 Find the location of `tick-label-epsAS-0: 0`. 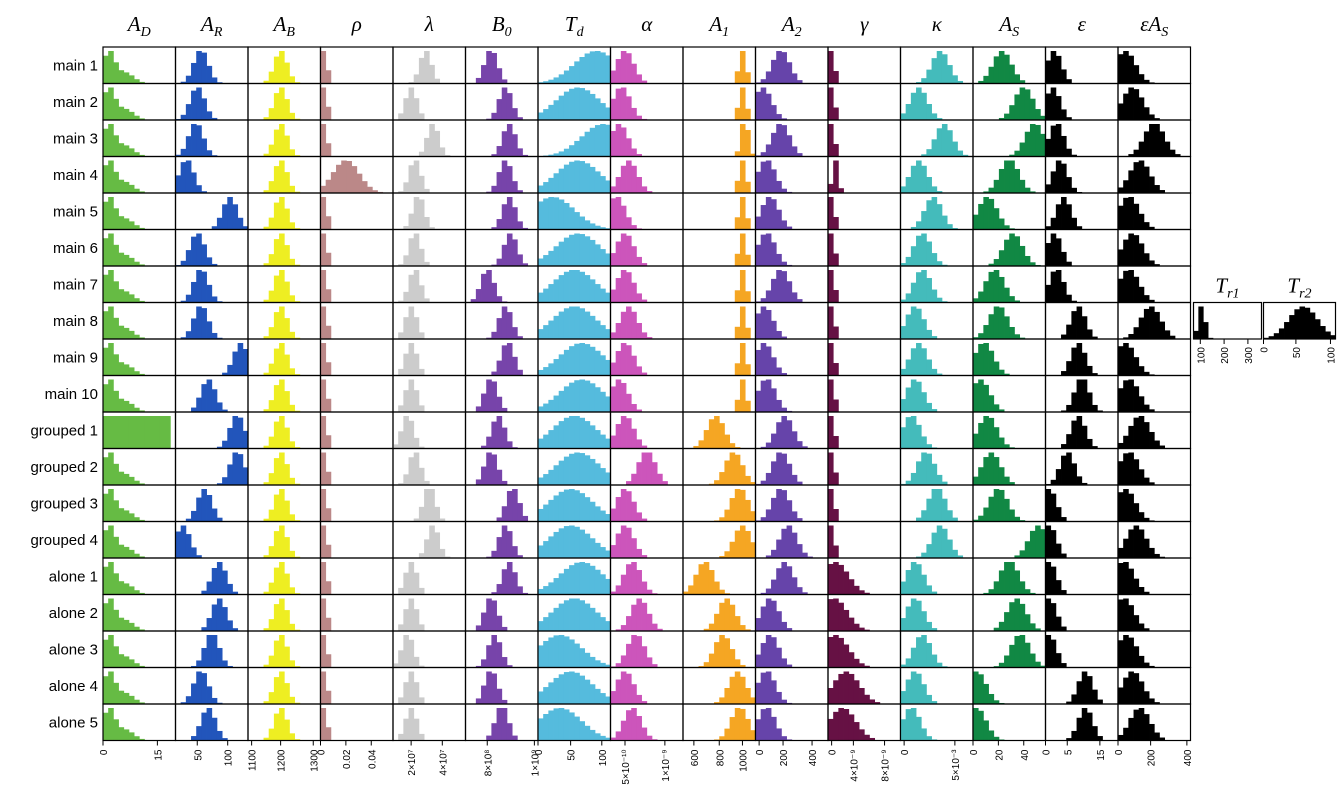

tick-label-epsAS-0: 0 is located at coordinates (1119, 752).